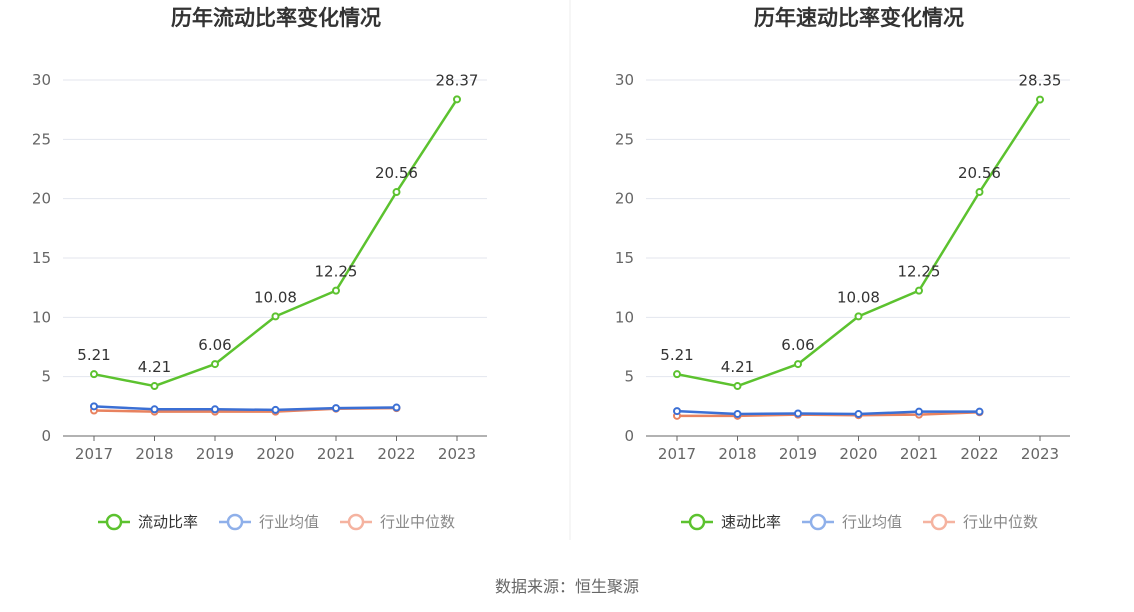 The width and height of the screenshot is (1134, 612). I want to click on data-label: 28.37, so click(457, 80).